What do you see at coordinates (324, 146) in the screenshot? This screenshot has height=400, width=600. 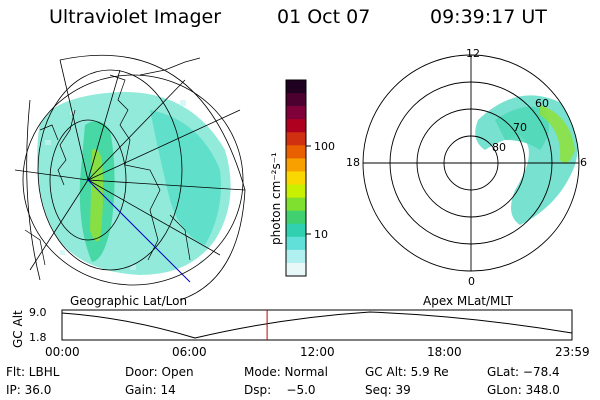 I see `colorbar-label-100: 100` at bounding box center [324, 146].